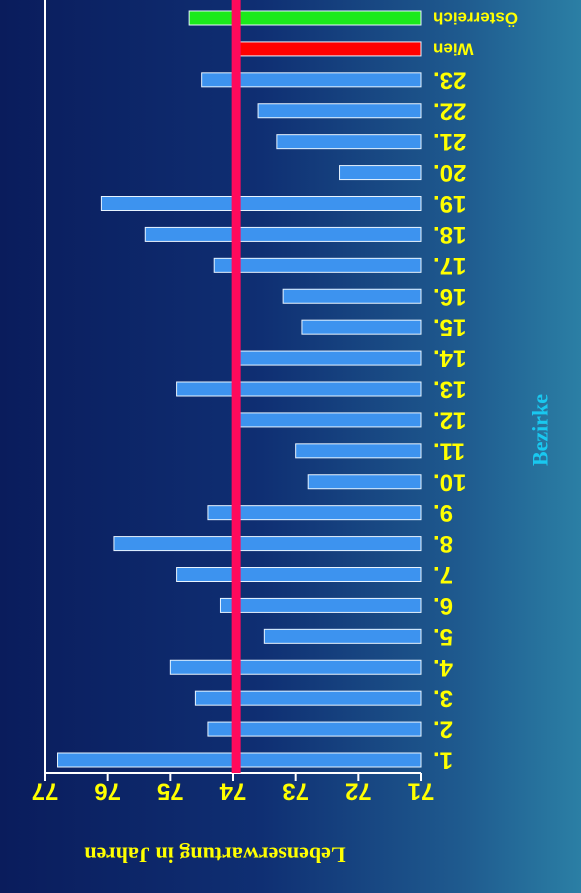  Describe the element at coordinates (449, 79) in the screenshot. I see `category-label-23: 23.` at that location.